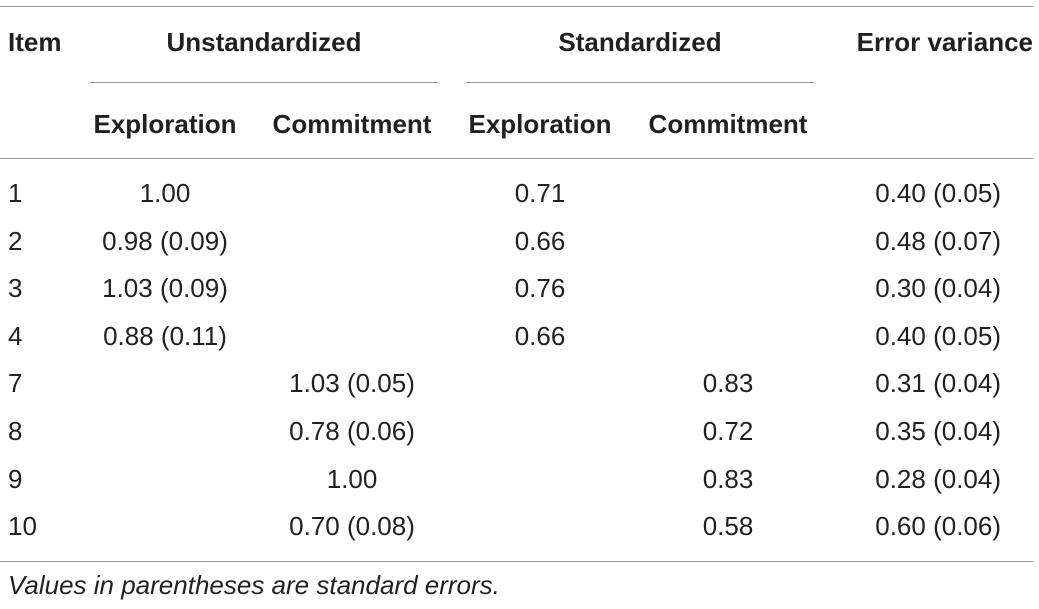 The image size is (1039, 609). I want to click on top-rule, so click(516, 6).